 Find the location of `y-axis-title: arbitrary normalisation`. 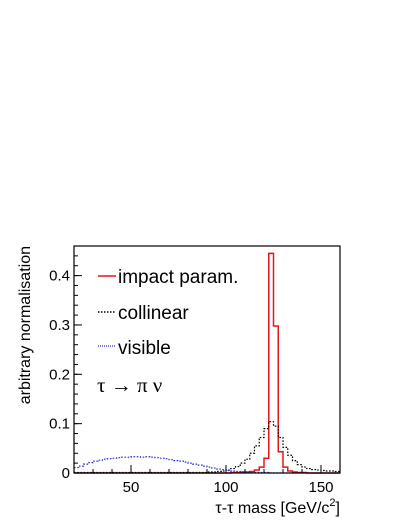

y-axis-title: arbitrary normalisation is located at coordinates (25, 325).